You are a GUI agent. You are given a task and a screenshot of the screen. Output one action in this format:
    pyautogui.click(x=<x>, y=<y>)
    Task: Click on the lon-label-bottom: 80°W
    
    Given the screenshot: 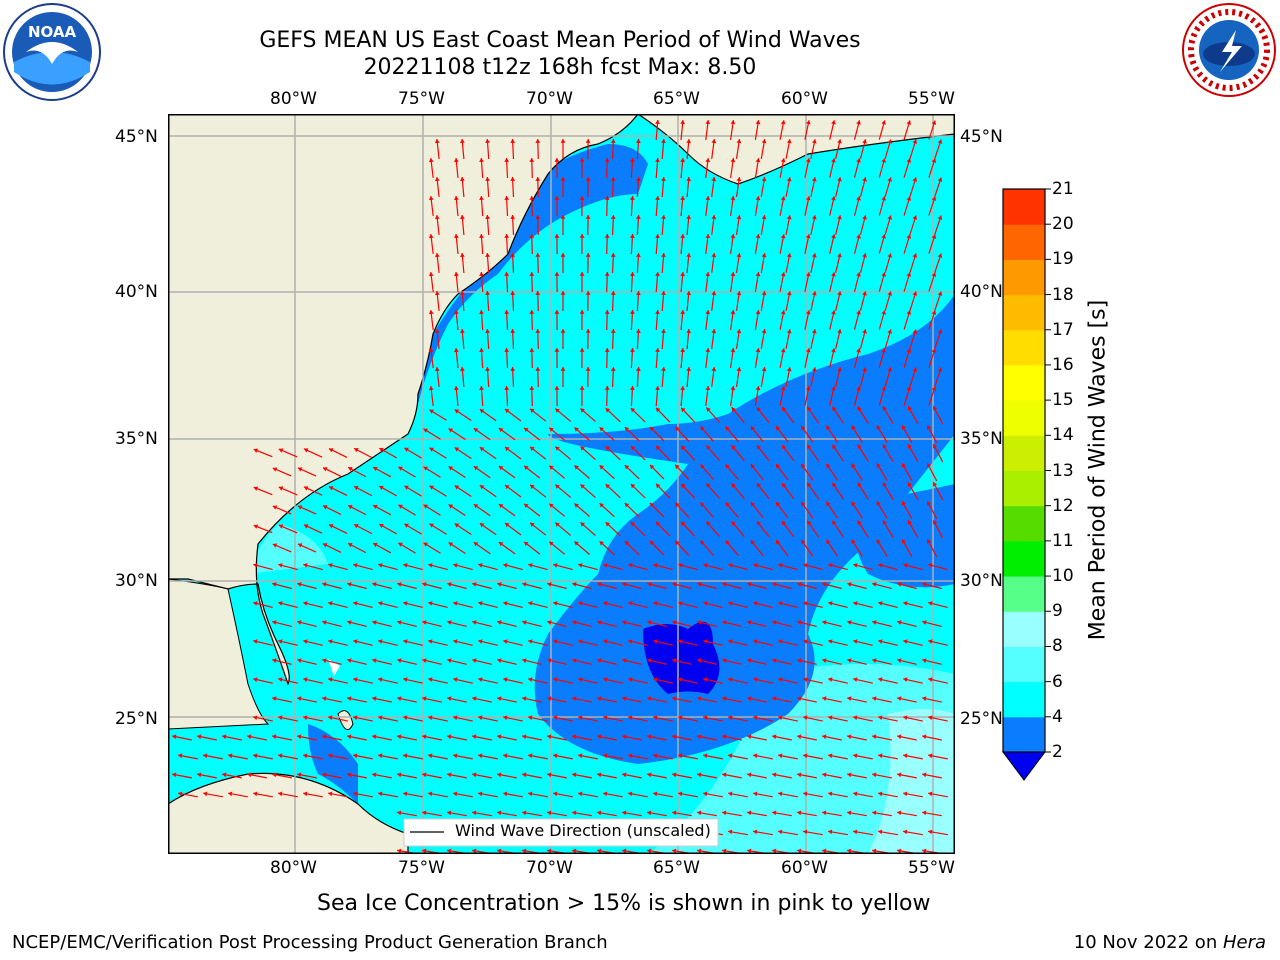 What is the action you would take?
    pyautogui.click(x=293, y=868)
    